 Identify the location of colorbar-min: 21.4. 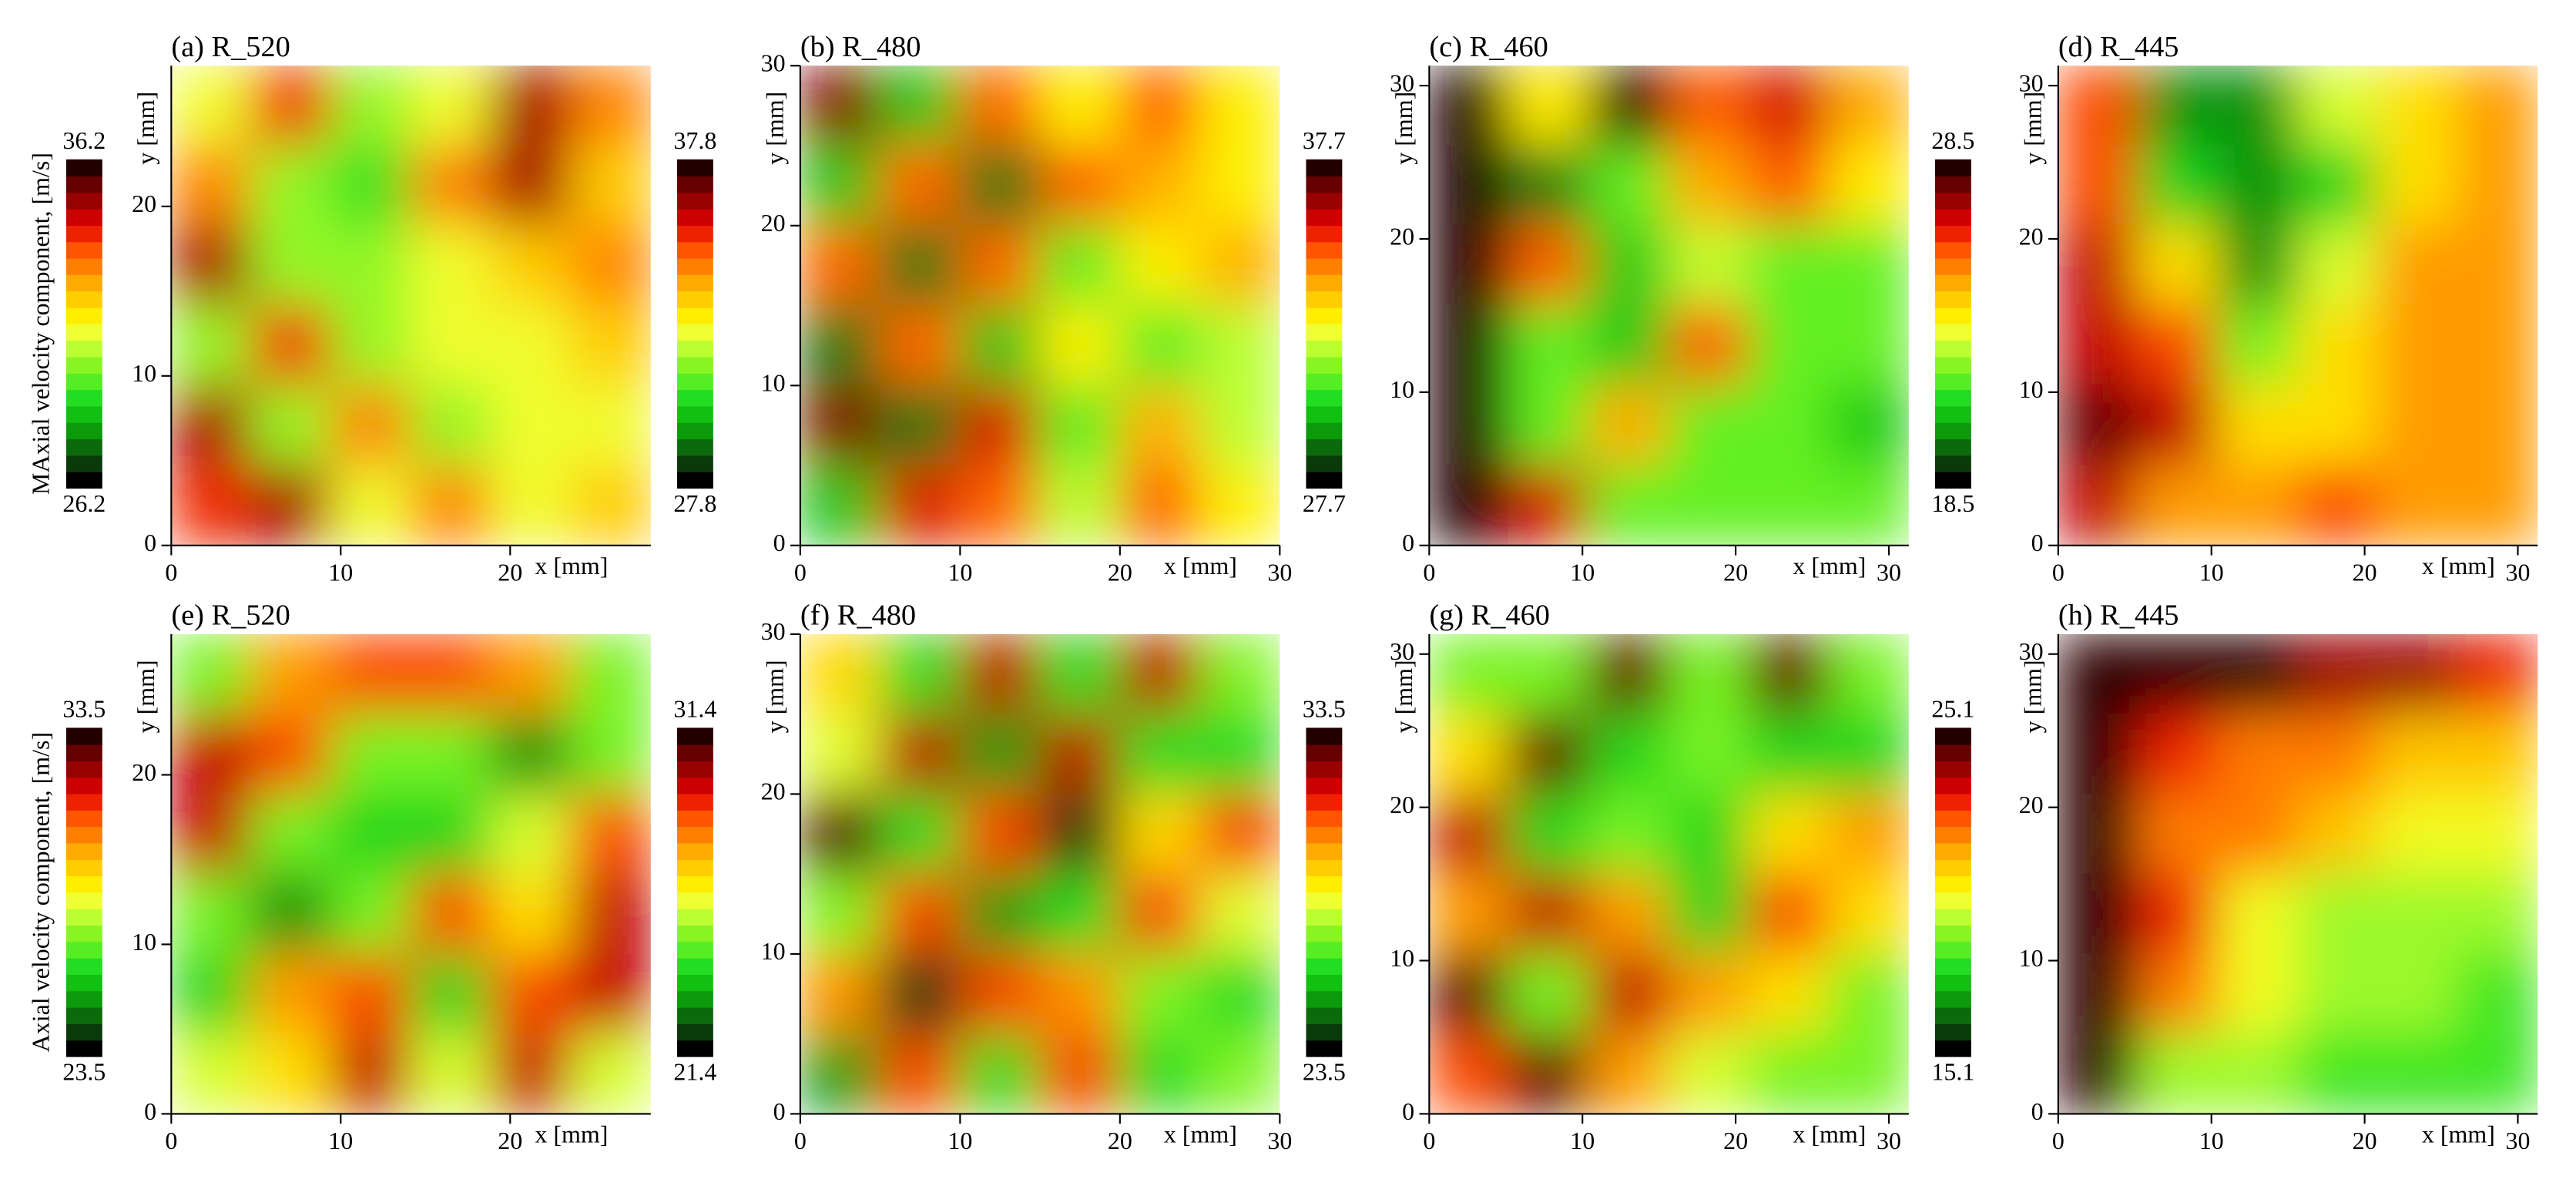
(694, 1073).